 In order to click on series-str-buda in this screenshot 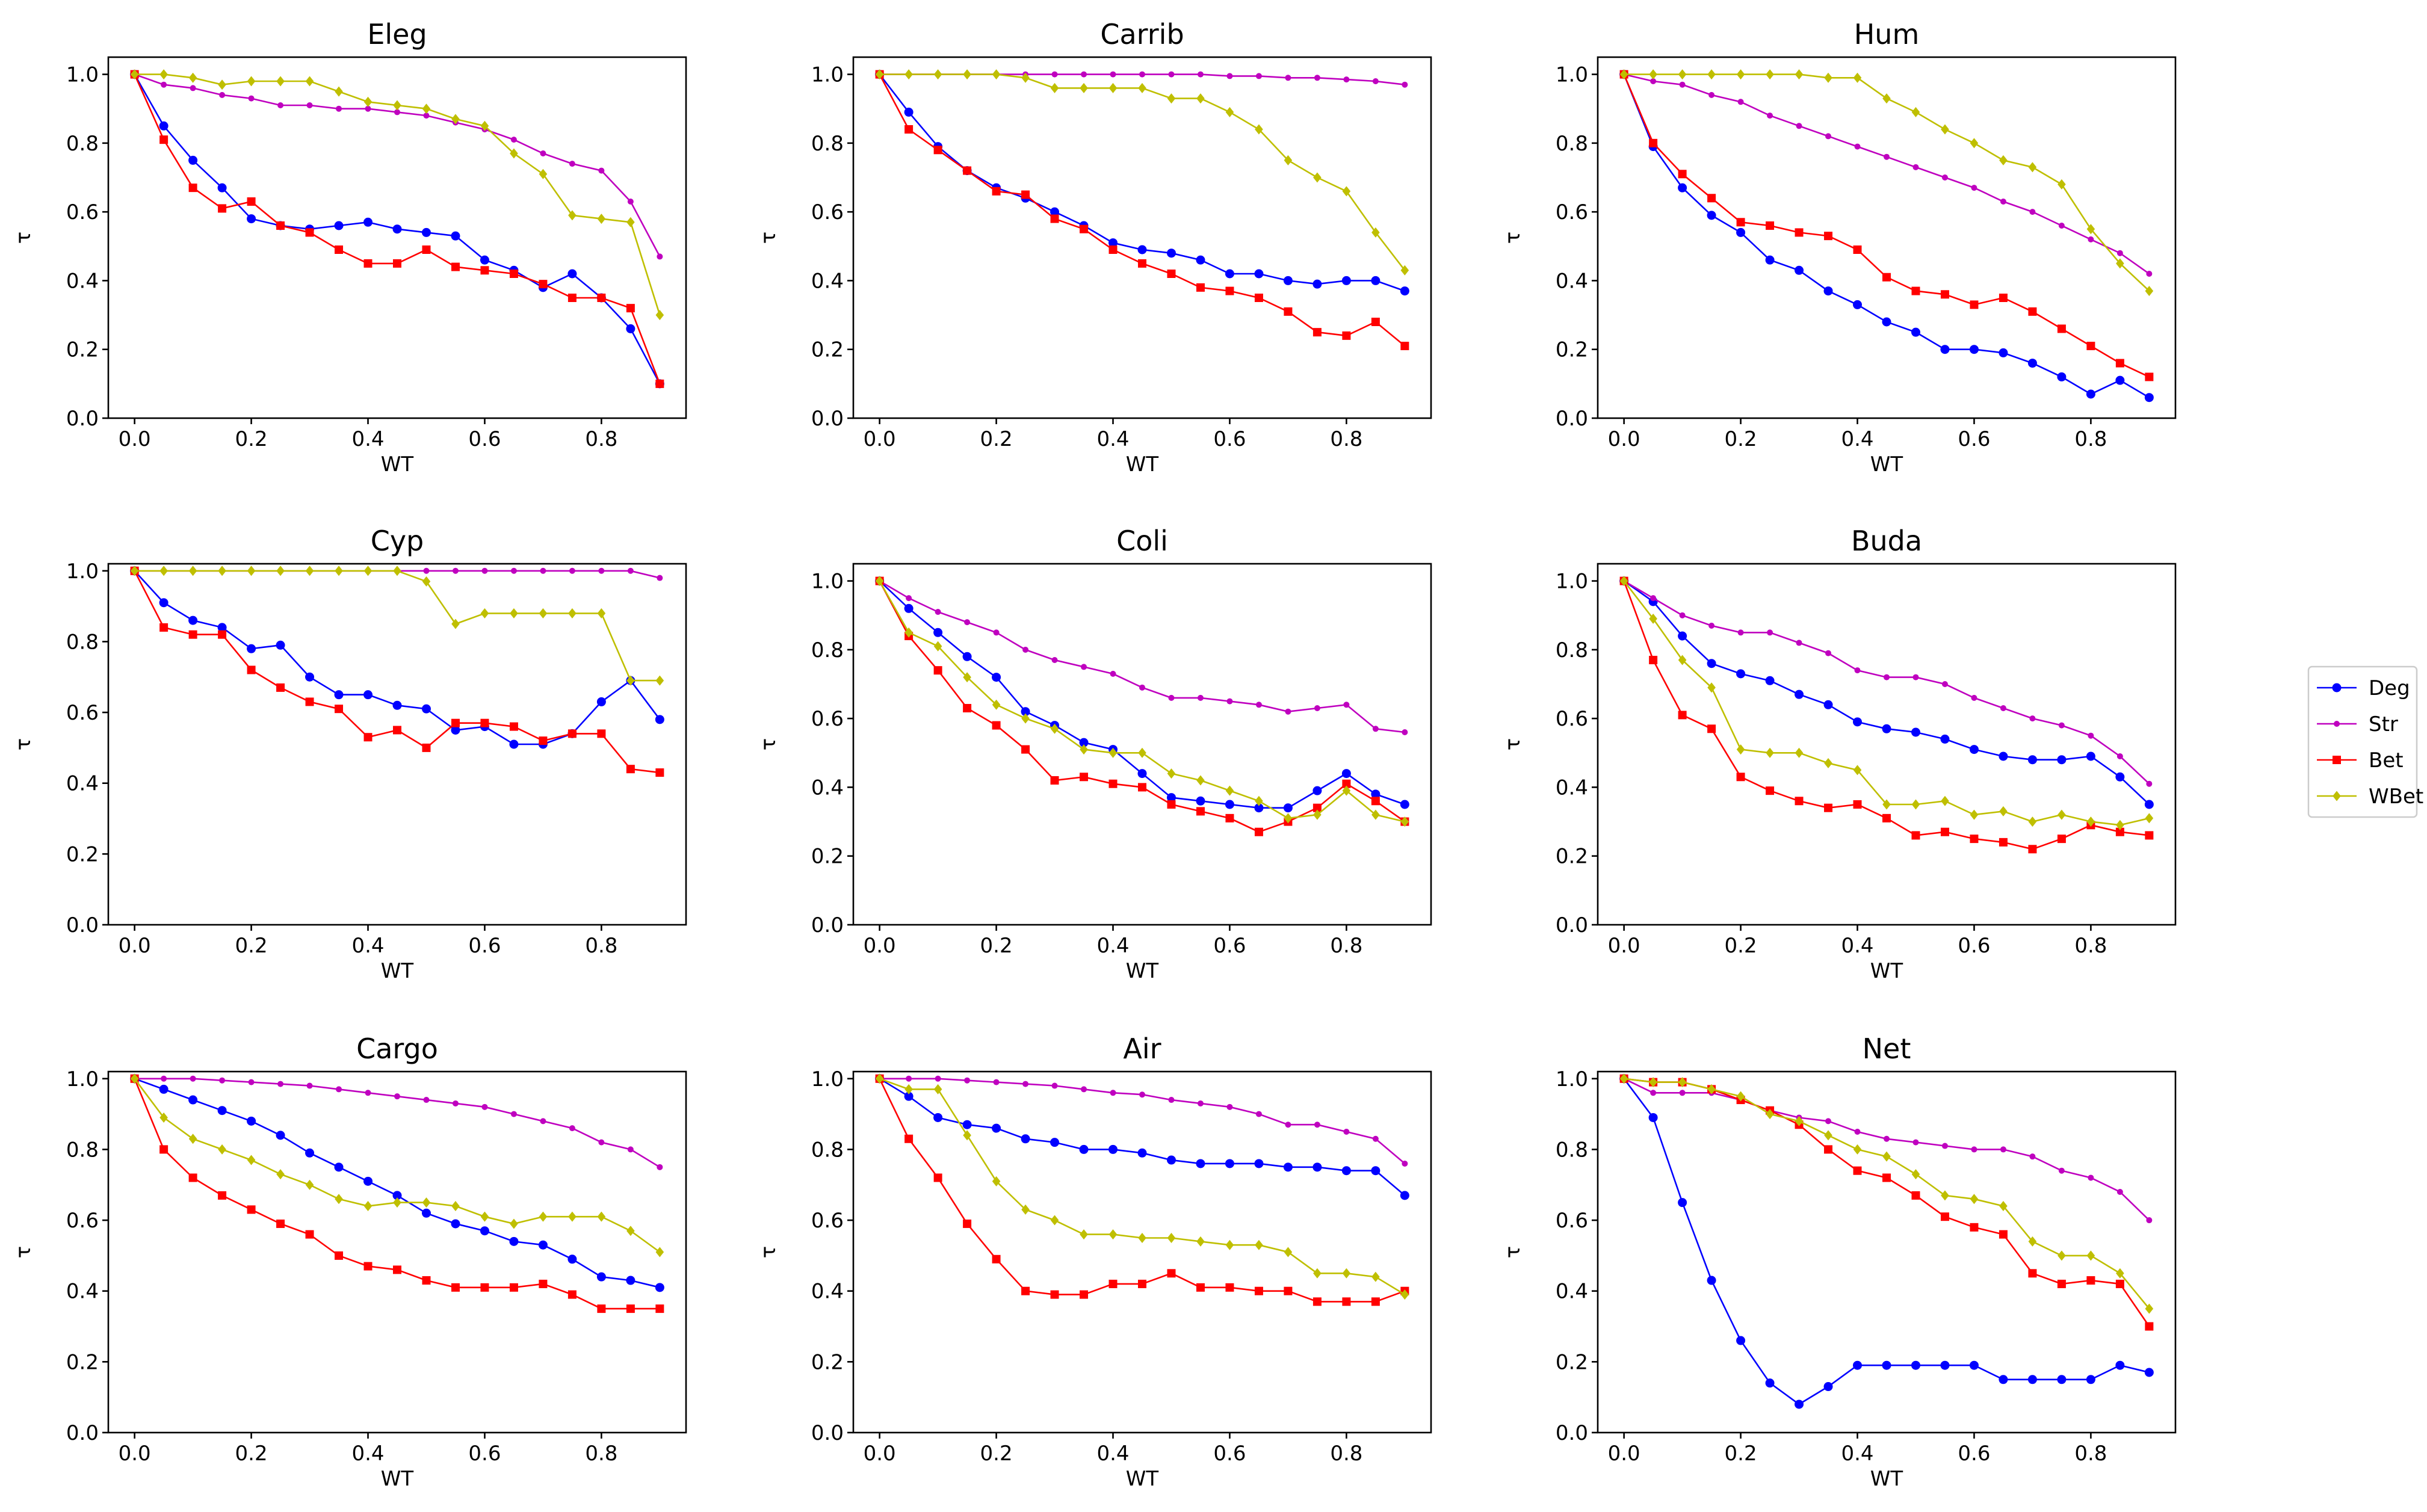, I will do `click(1887, 682)`.